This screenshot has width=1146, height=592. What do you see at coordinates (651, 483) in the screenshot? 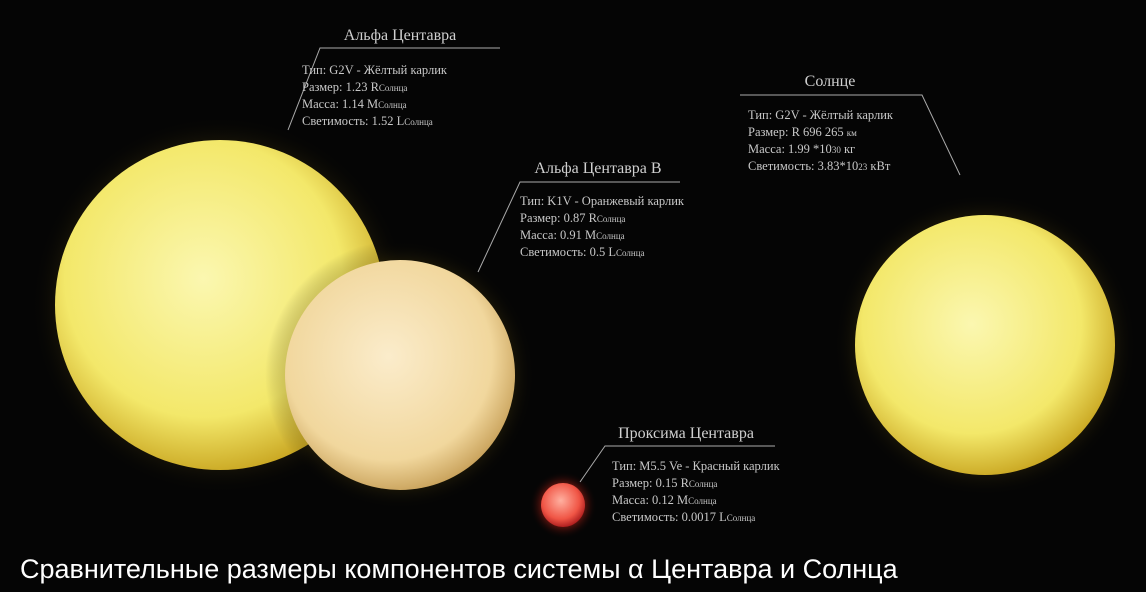
I see `info-main: Размер: 0.15 R` at bounding box center [651, 483].